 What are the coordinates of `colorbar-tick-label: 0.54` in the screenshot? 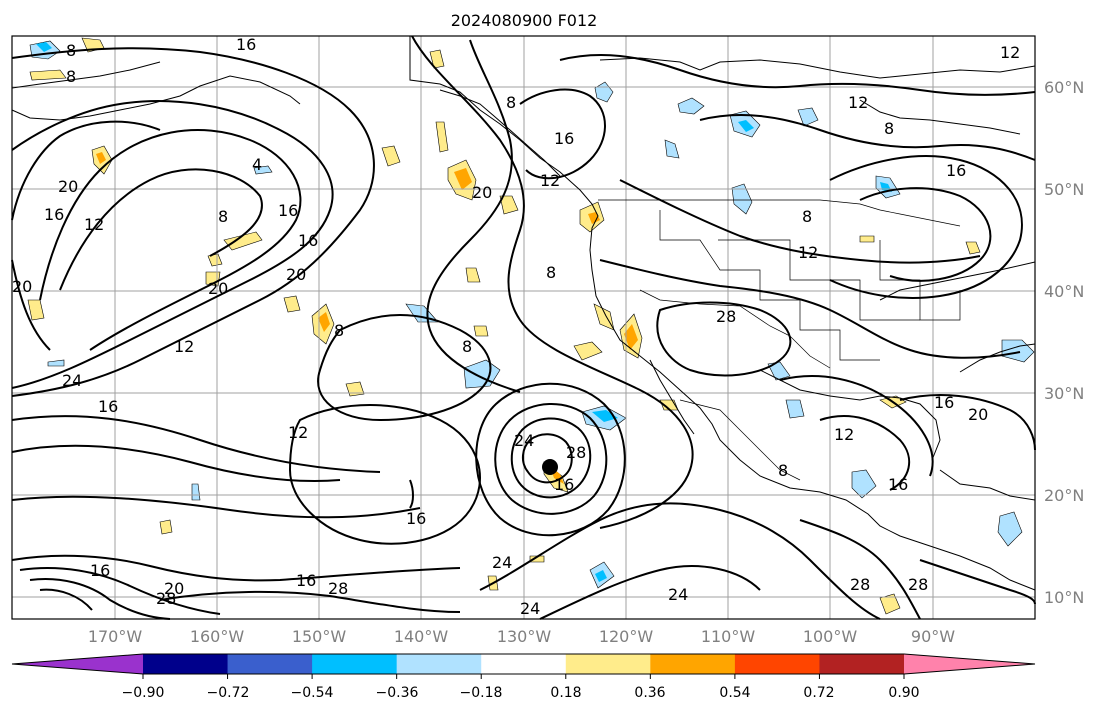 It's located at (734, 693).